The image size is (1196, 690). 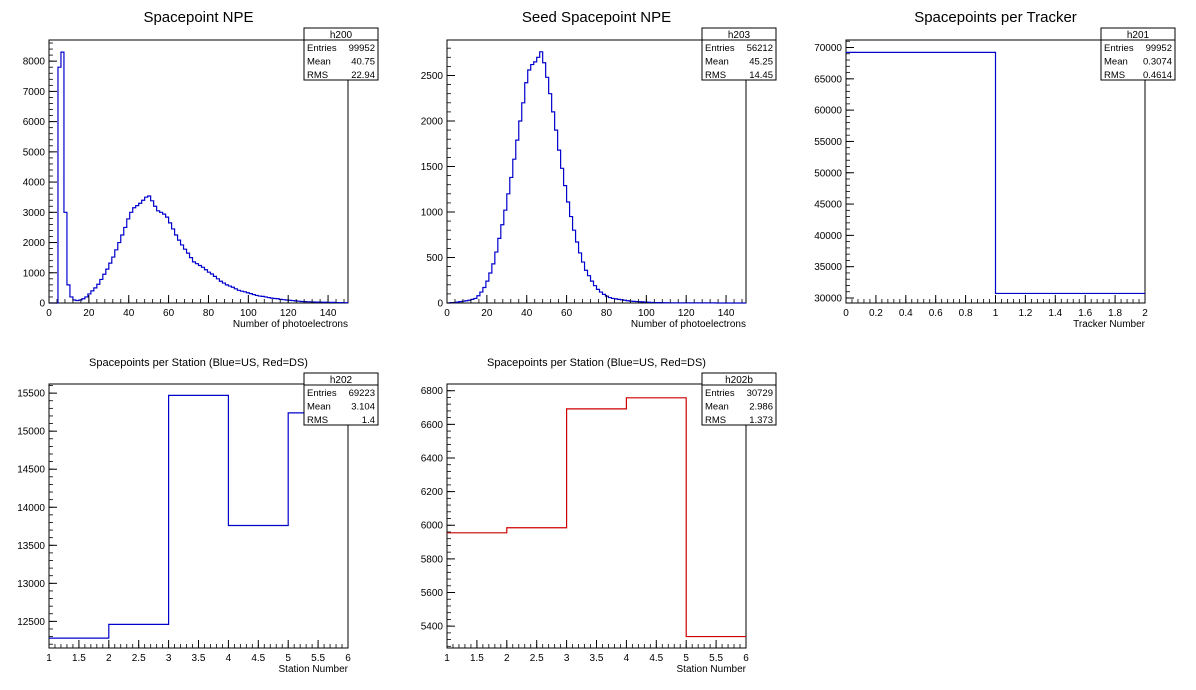 What do you see at coordinates (432, 458) in the screenshot?
I see `y-tick-label: 6400` at bounding box center [432, 458].